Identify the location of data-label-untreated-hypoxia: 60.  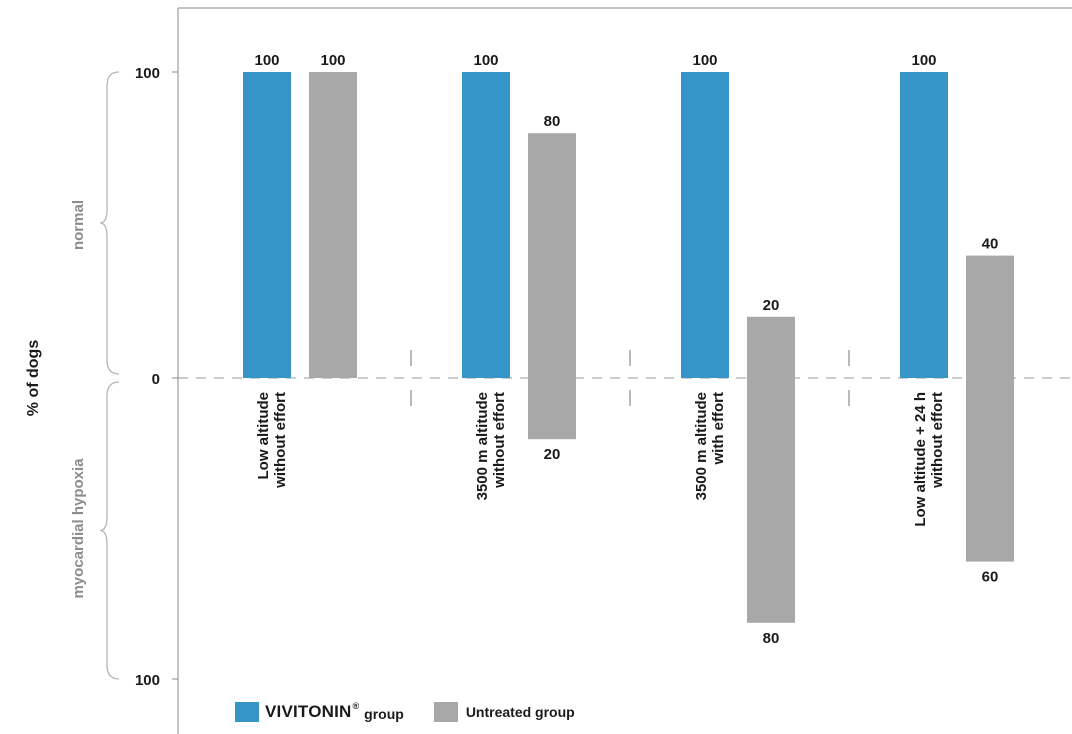
(990, 577).